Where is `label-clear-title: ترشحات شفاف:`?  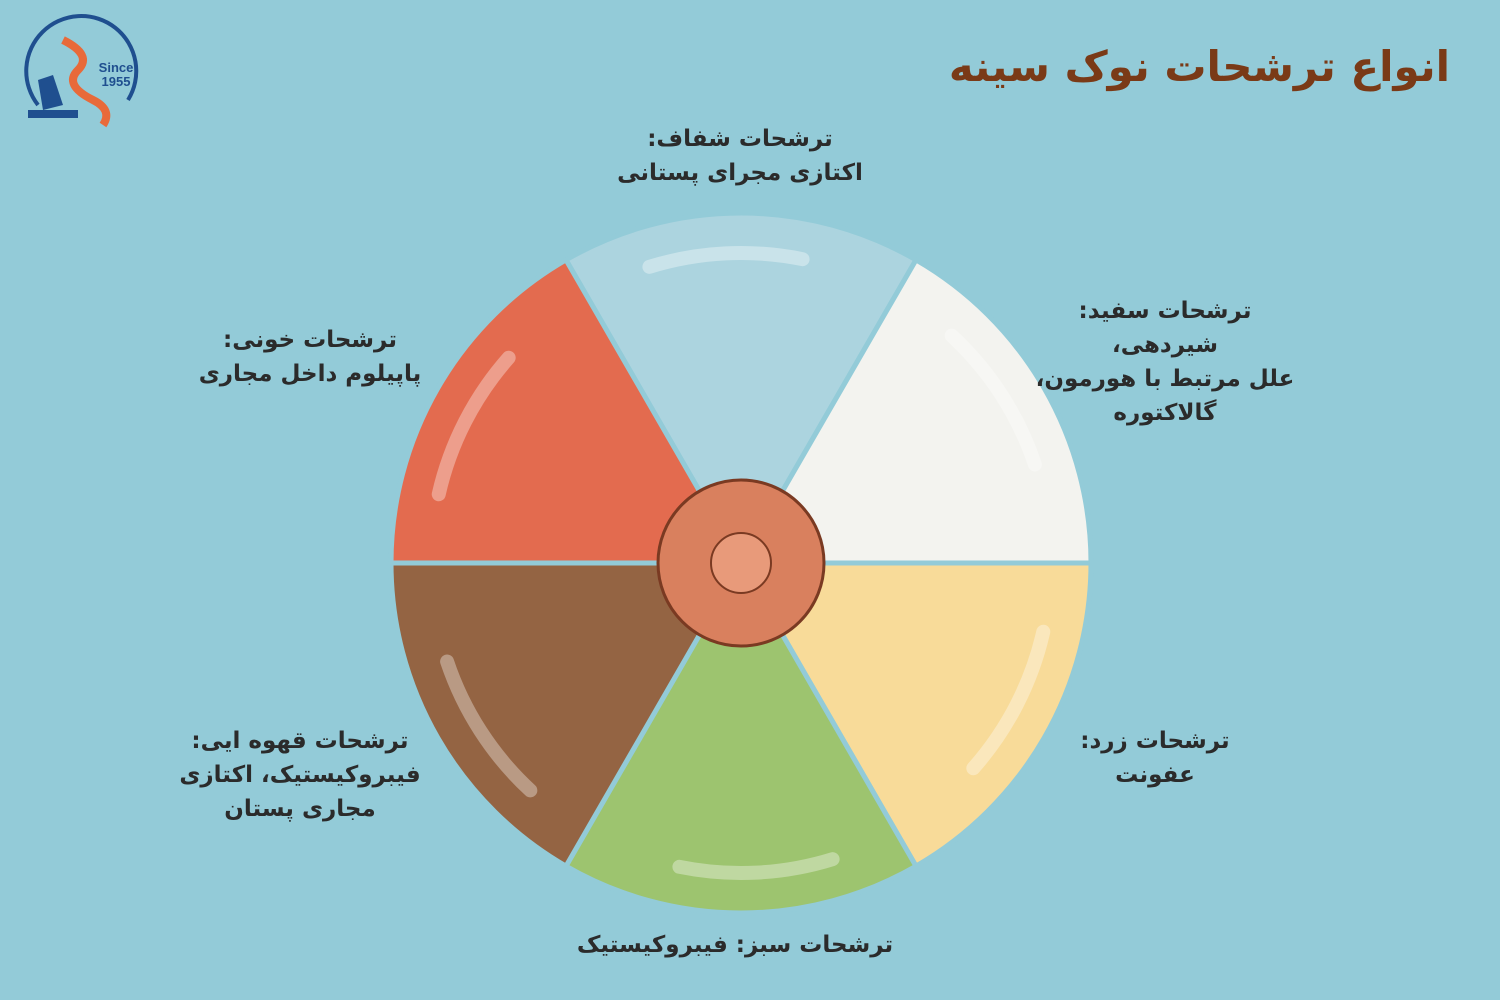
label-clear-title: ترشحات شفاف: is located at coordinates (740, 139).